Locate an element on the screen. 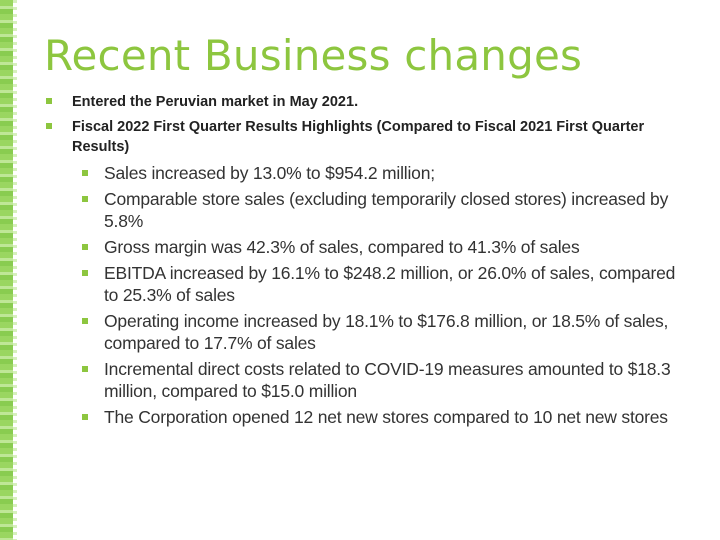 The height and width of the screenshot is (540, 720). slide-title: Recent Business changes is located at coordinates (313, 55).